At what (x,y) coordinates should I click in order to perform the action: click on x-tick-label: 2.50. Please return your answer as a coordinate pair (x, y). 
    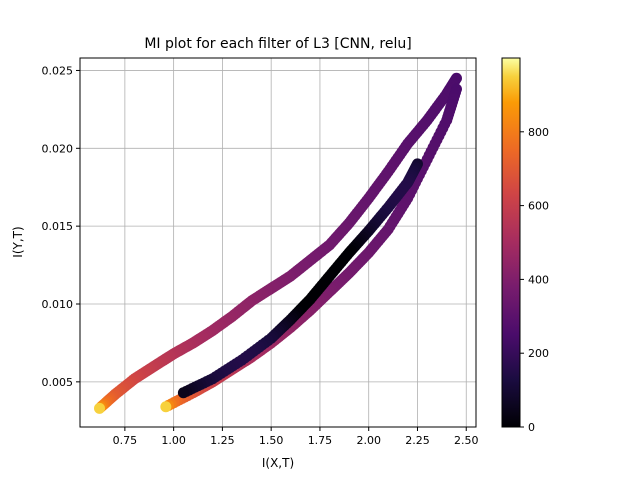
    Looking at the image, I should click on (466, 440).